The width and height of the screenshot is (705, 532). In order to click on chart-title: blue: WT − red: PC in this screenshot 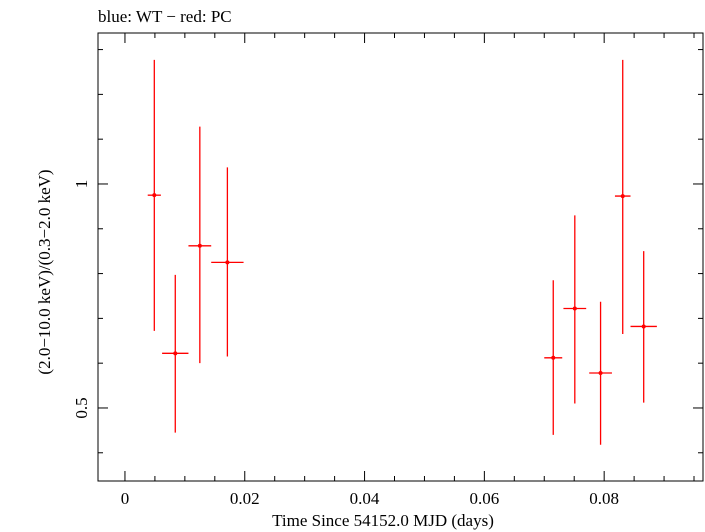, I will do `click(165, 16)`.